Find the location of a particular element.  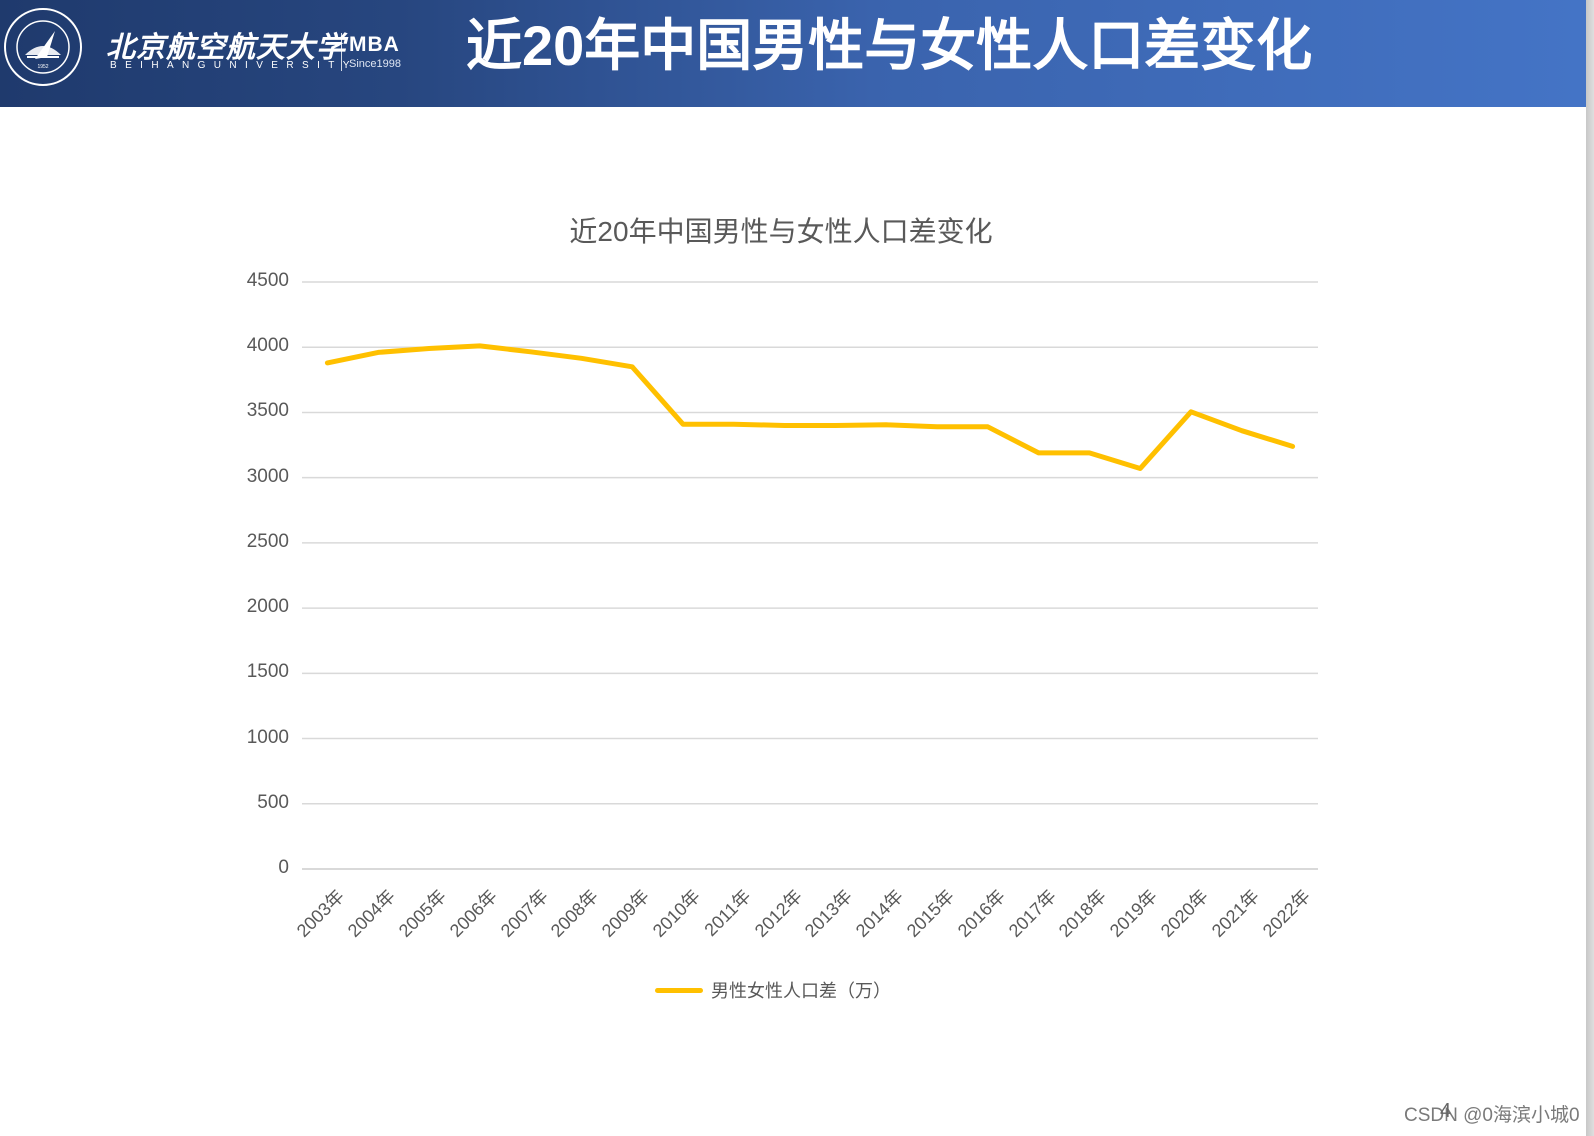

chart-legend: 男性女性人口差（万） is located at coordinates (773, 990).